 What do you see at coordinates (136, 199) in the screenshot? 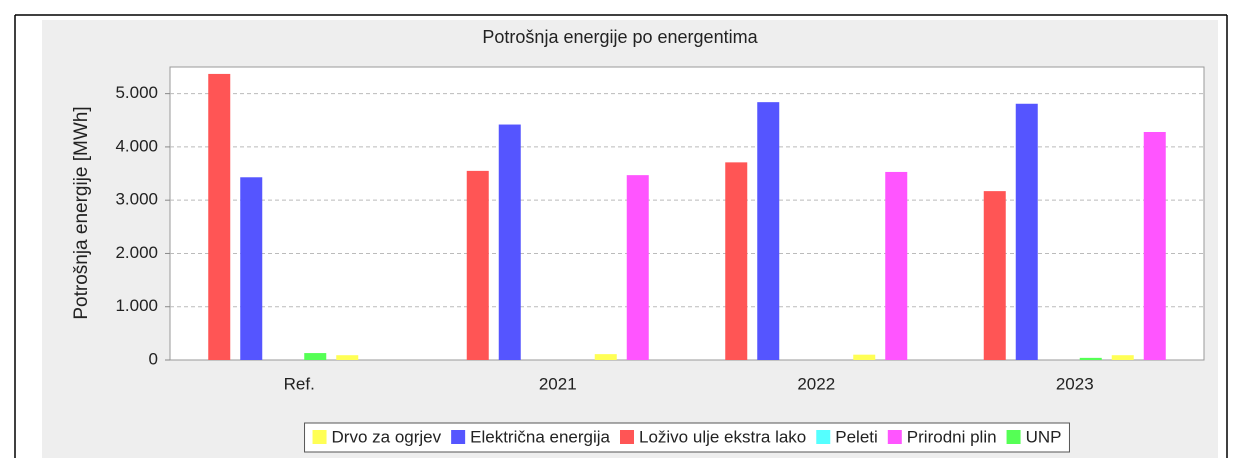
I see `y-tick-label: 3.000` at bounding box center [136, 199].